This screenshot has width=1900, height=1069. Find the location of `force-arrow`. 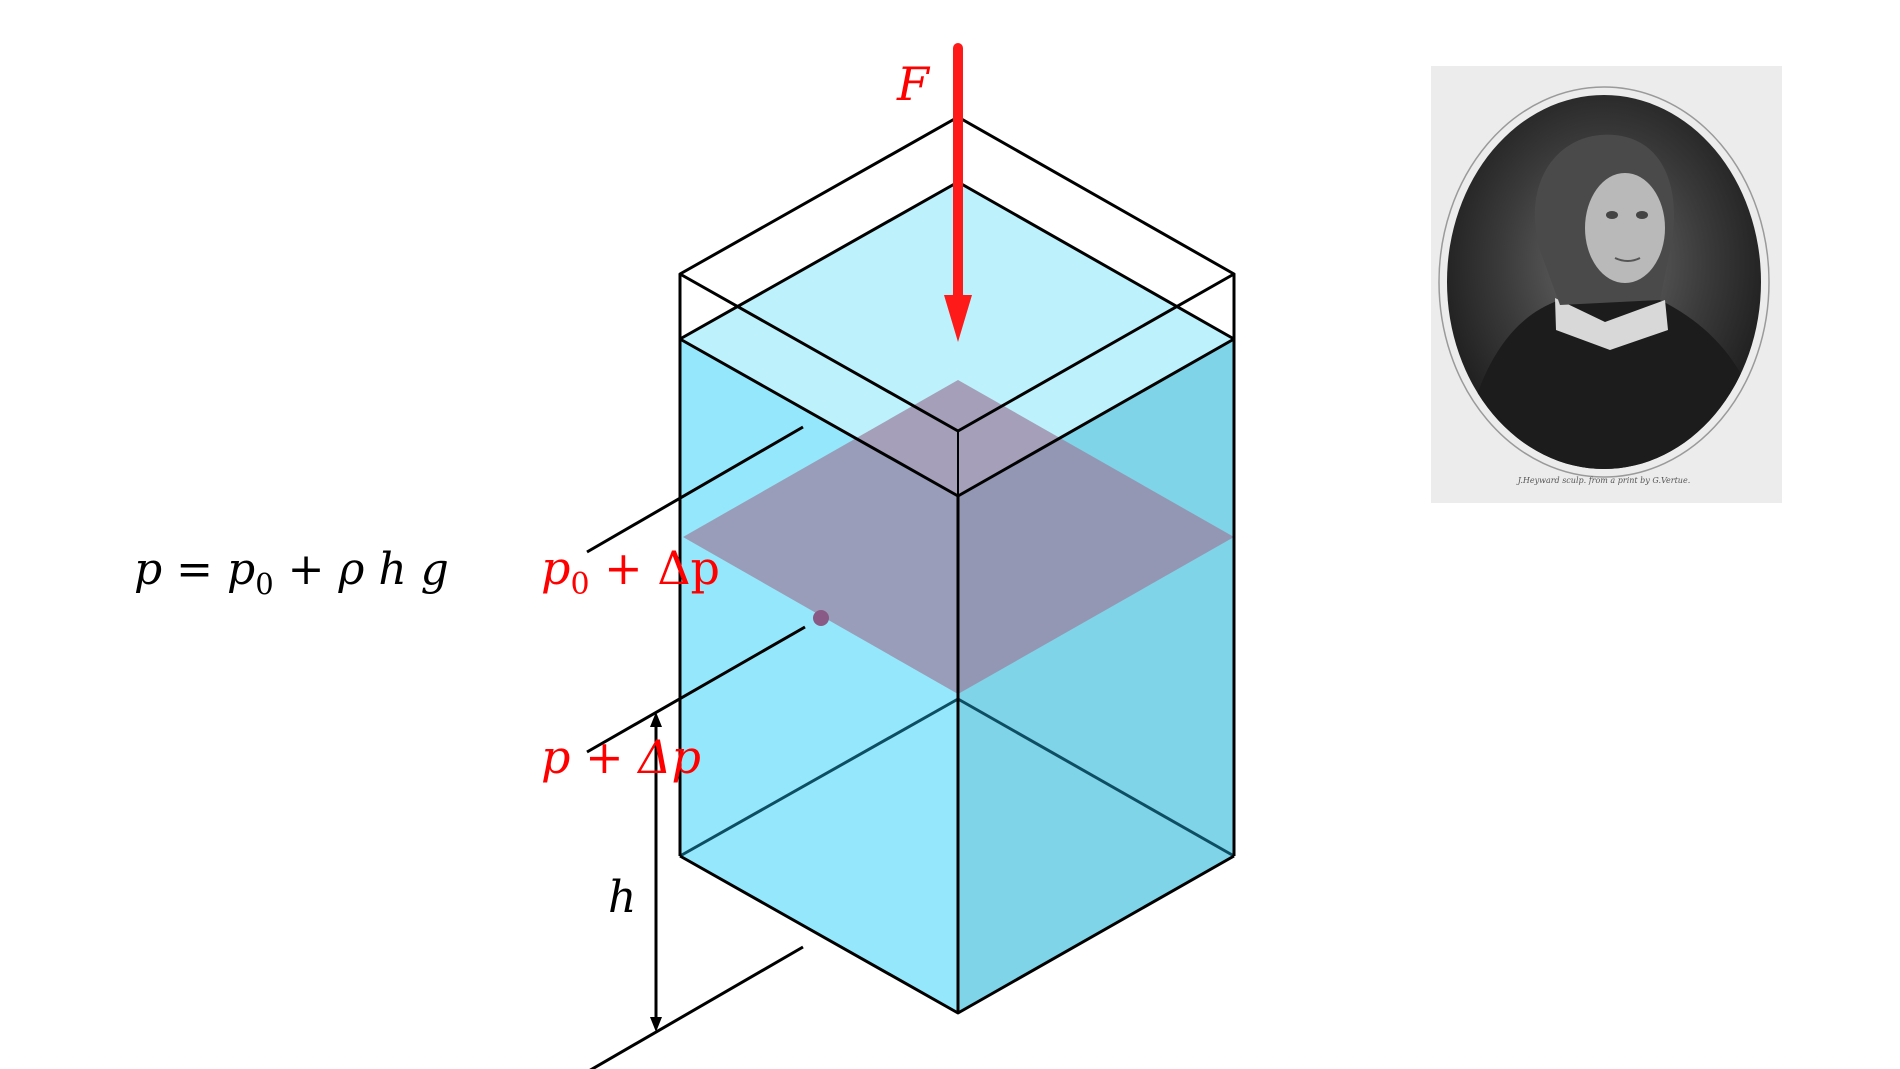

force-arrow is located at coordinates (958, 192).